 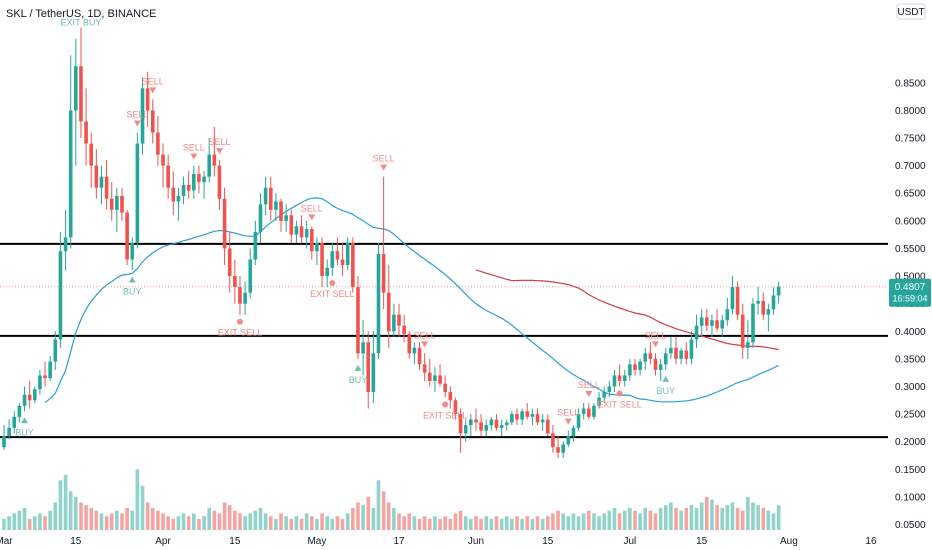 I want to click on price-tick-label: 0.4000, so click(x=910, y=332).